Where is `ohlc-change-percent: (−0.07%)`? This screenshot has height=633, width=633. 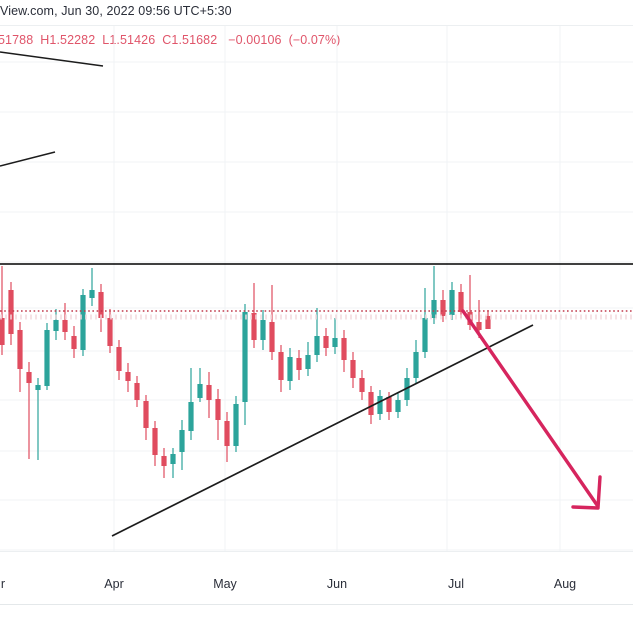 ohlc-change-percent: (−0.07%) is located at coordinates (314, 40).